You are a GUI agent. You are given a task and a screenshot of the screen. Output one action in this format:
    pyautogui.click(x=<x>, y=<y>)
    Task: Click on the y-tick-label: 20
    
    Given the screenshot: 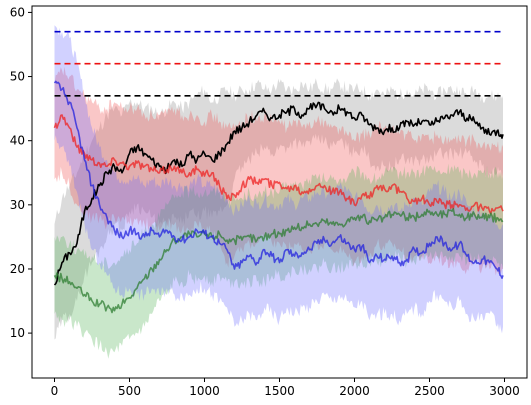 What is the action you would take?
    pyautogui.click(x=17, y=269)
    